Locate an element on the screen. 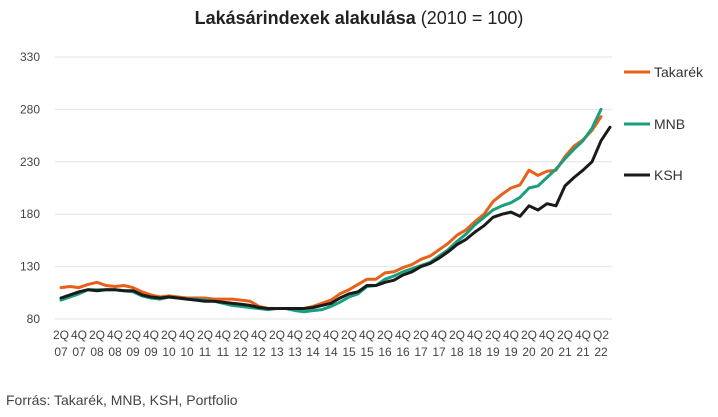  y-tick-label: 280 is located at coordinates (30, 109).